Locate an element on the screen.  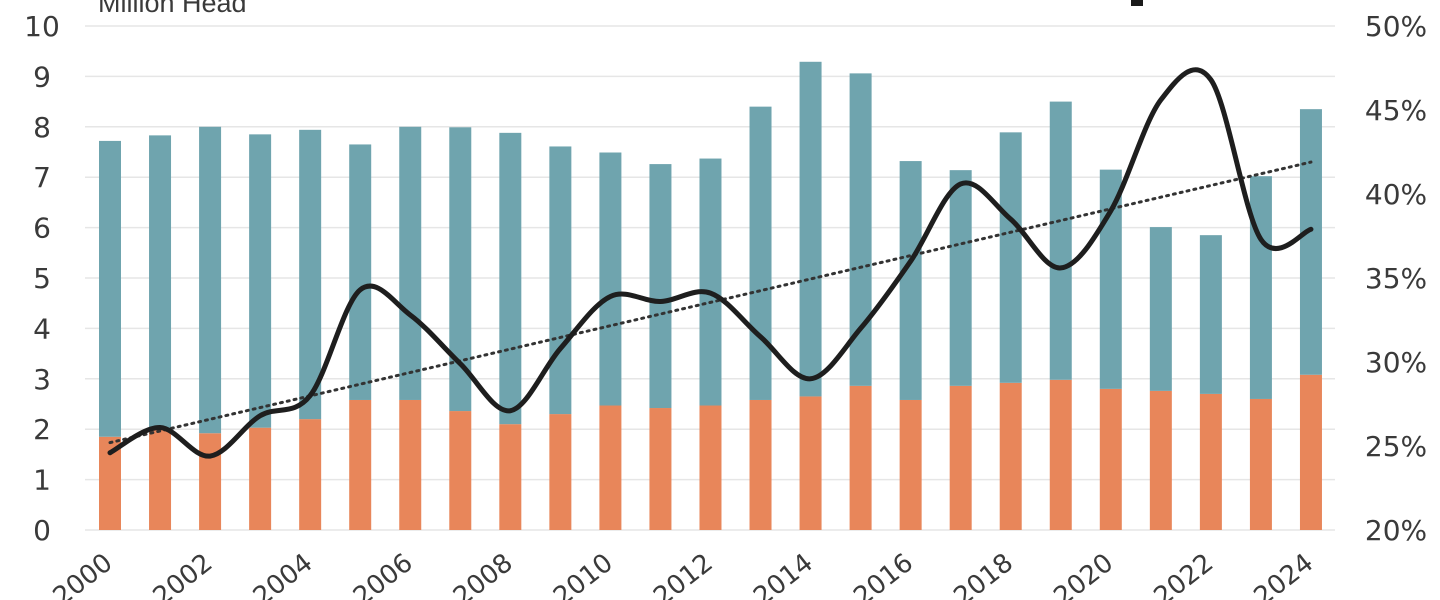
right-tick-label: 35% is located at coordinates (1396, 278).